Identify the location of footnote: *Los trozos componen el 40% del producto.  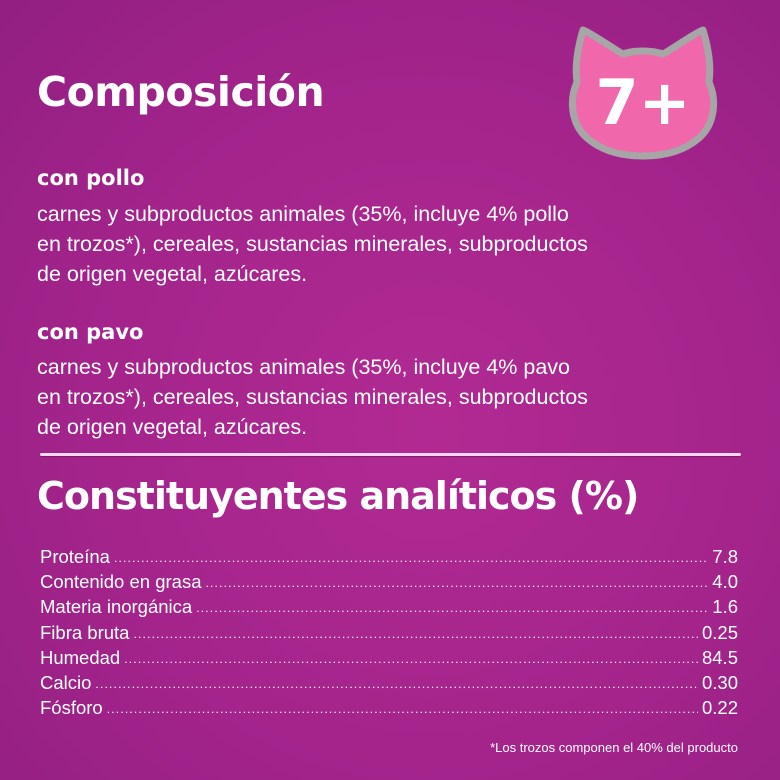
(614, 747).